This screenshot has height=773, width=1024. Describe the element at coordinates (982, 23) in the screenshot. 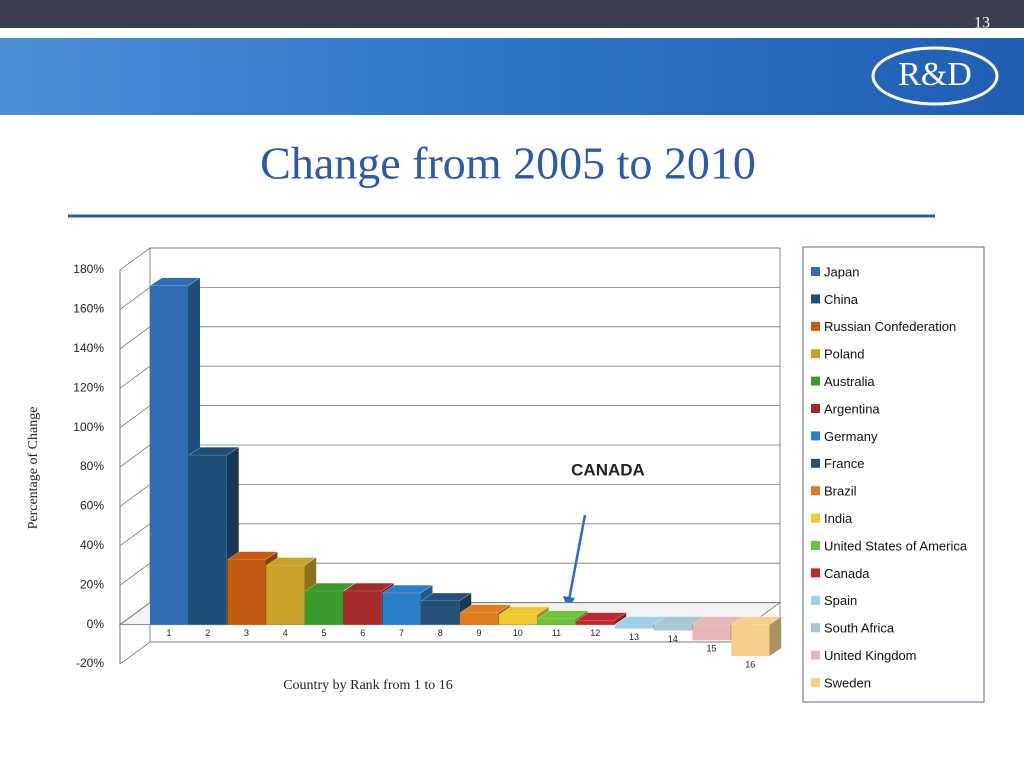

I see `slide-number: 13` at that location.